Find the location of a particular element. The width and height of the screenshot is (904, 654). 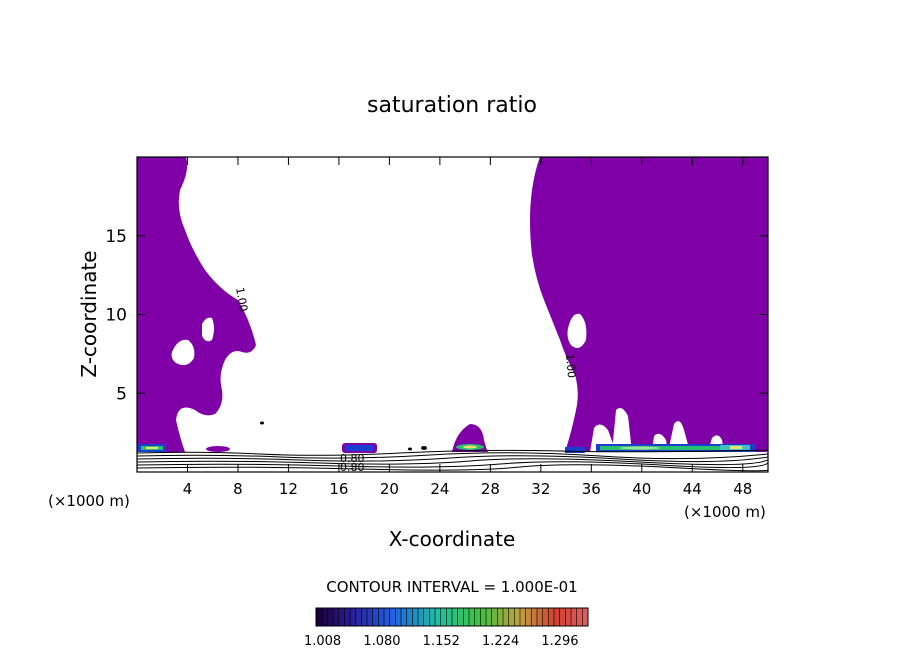

y-tick-label: 15 is located at coordinates (116, 237).